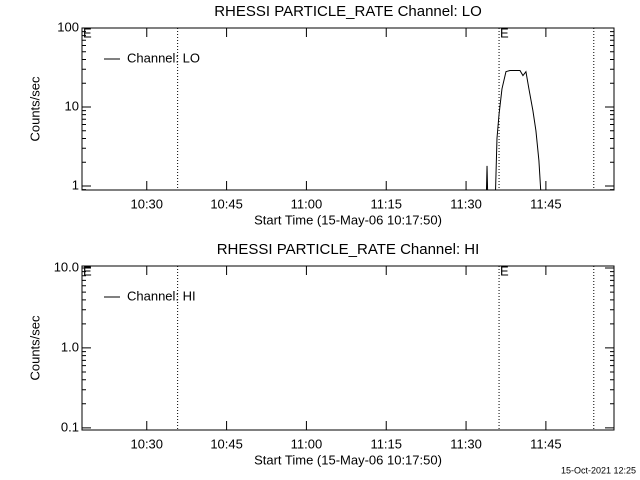 The image size is (640, 480). What do you see at coordinates (72, 105) in the screenshot?
I see `y-tick-label: 10` at bounding box center [72, 105].